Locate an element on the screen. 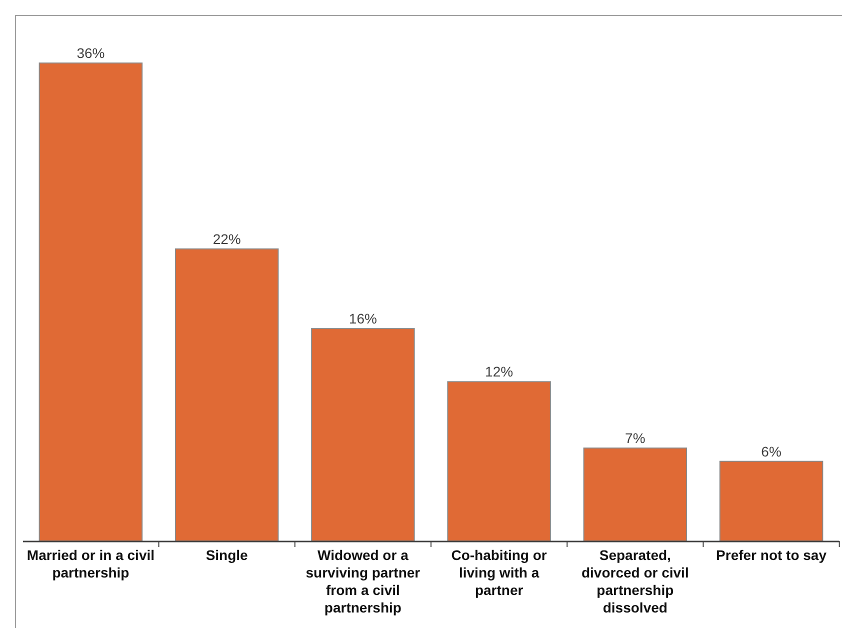 The height and width of the screenshot is (628, 842). data-label: 12% is located at coordinates (499, 372).